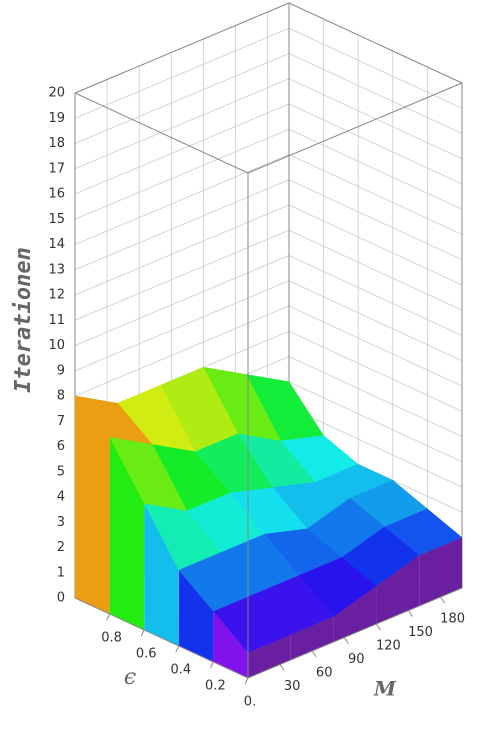  Describe the element at coordinates (385, 689) in the screenshot. I see `y-axis-title: M` at that location.